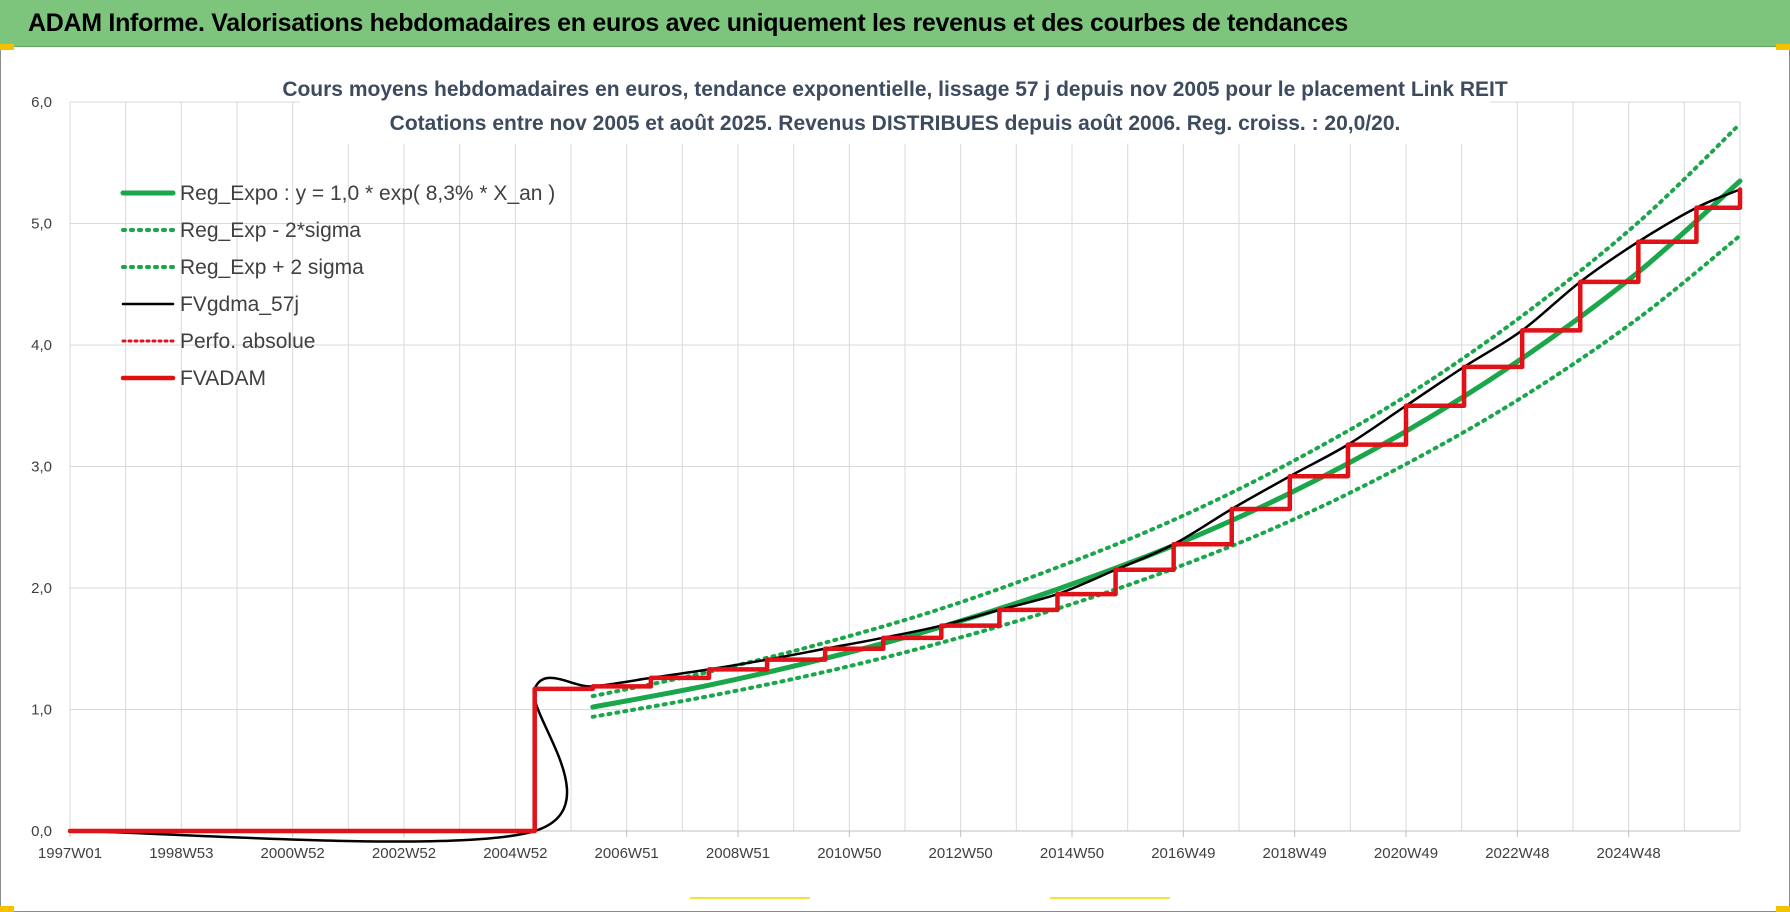 This screenshot has height=912, width=1790. Describe the element at coordinates (270, 230) in the screenshot. I see `legend-label: Reg_Exp - 2*sigma` at that location.